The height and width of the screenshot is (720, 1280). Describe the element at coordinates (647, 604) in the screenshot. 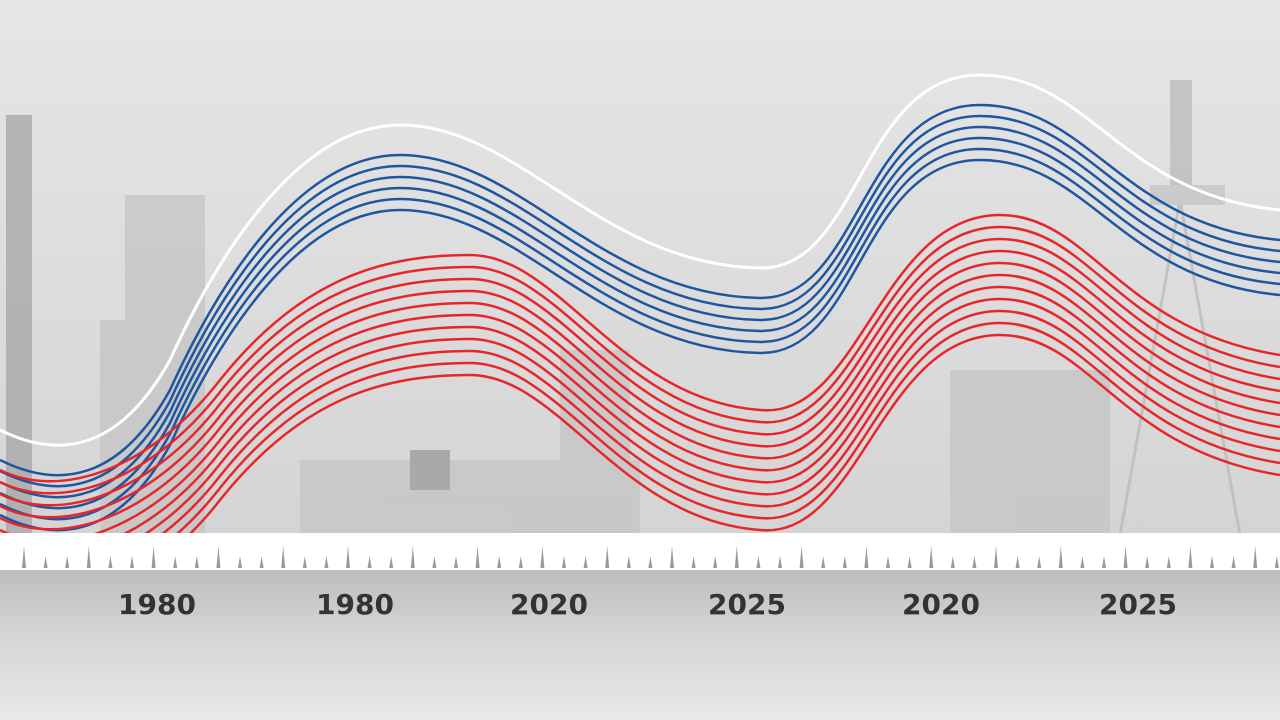

I see `timeline-labels: 1980 1980 2020 2025 2020 2025` at that location.